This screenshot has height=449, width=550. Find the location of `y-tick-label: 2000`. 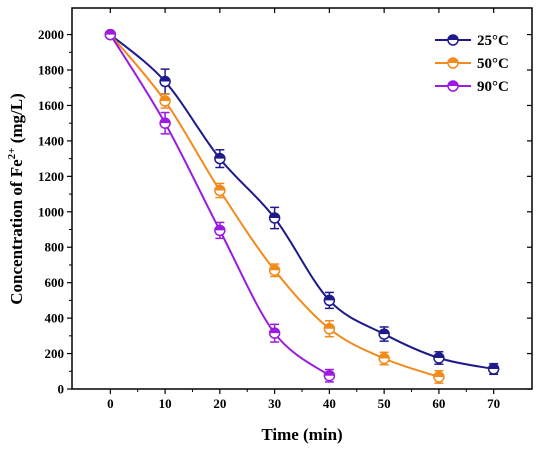

y-tick-label: 2000 is located at coordinates (51, 34).